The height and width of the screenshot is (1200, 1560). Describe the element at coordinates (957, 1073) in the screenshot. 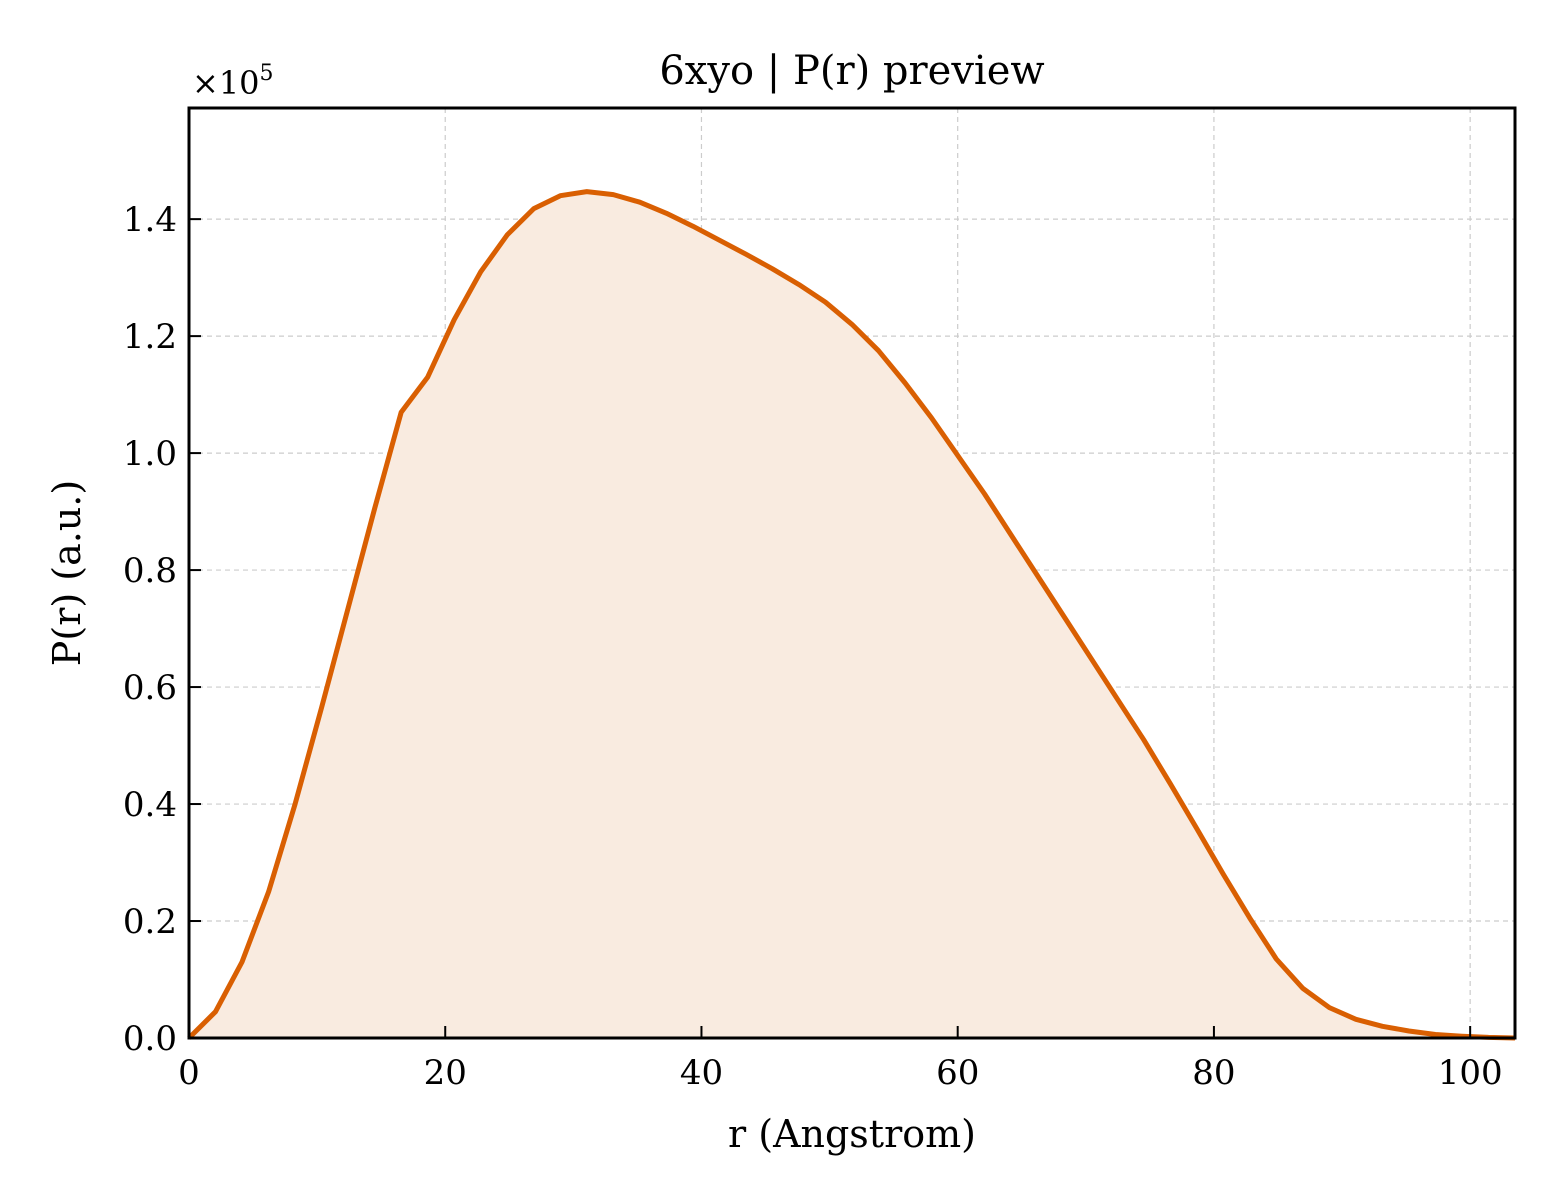

I see `x-tick-label: 60` at that location.